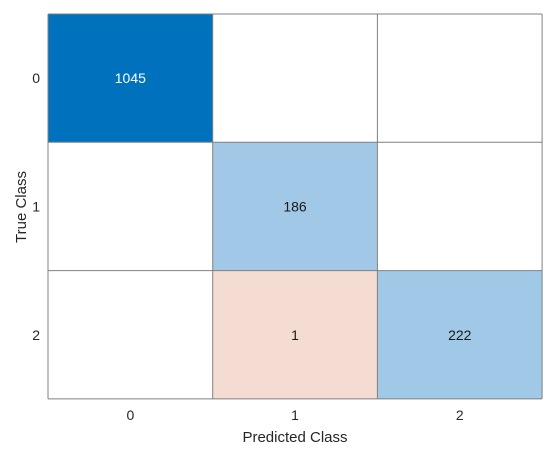 The image size is (550, 463). Describe the element at coordinates (21, 207) in the screenshot. I see `y-axis-label: True Class` at that location.